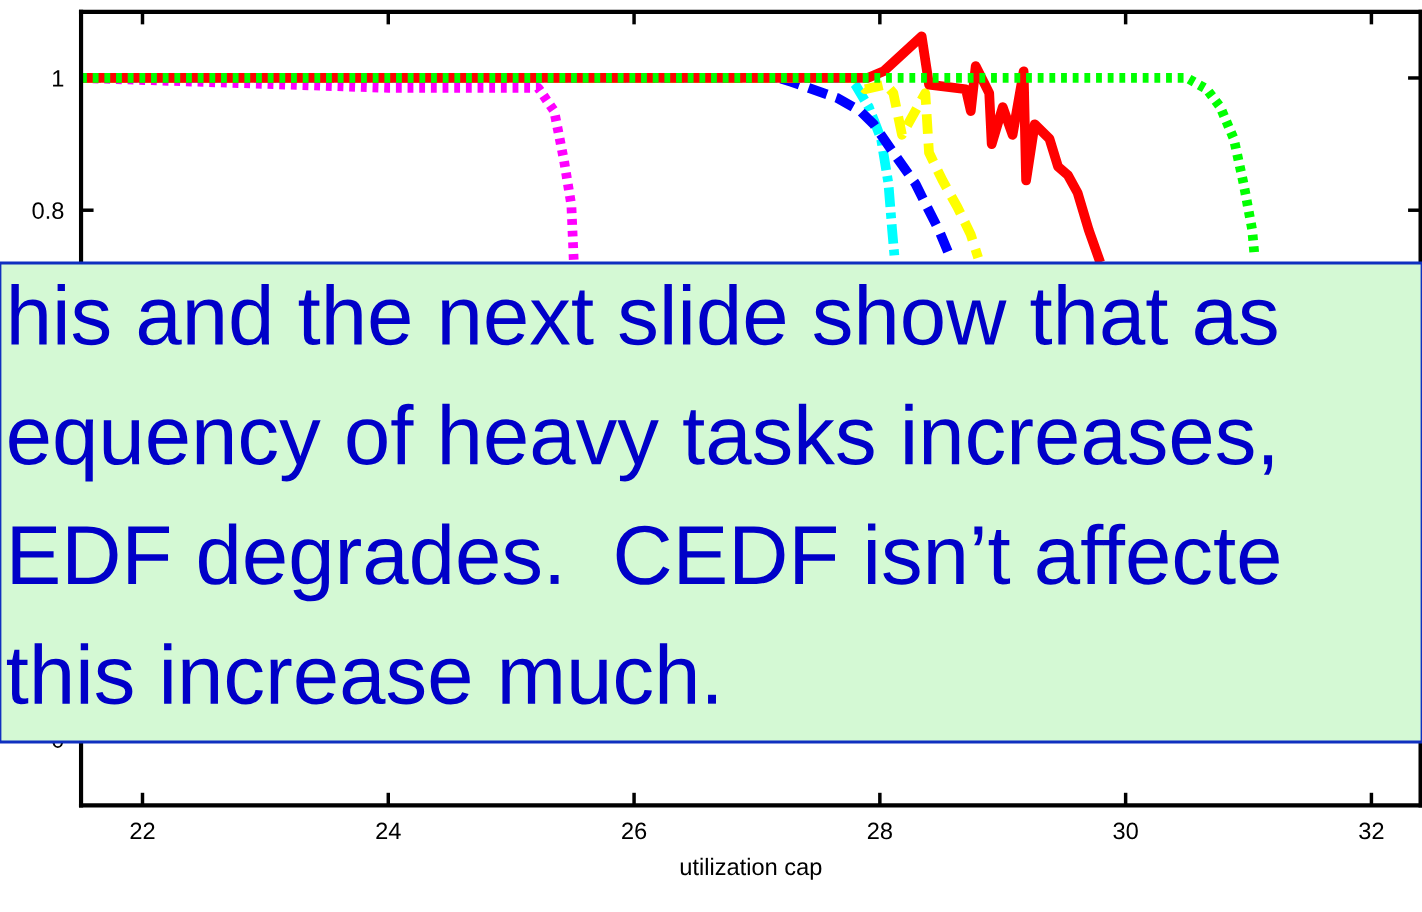 This screenshot has width=1422, height=912. I want to click on annotation: this increase much., so click(361, 674).